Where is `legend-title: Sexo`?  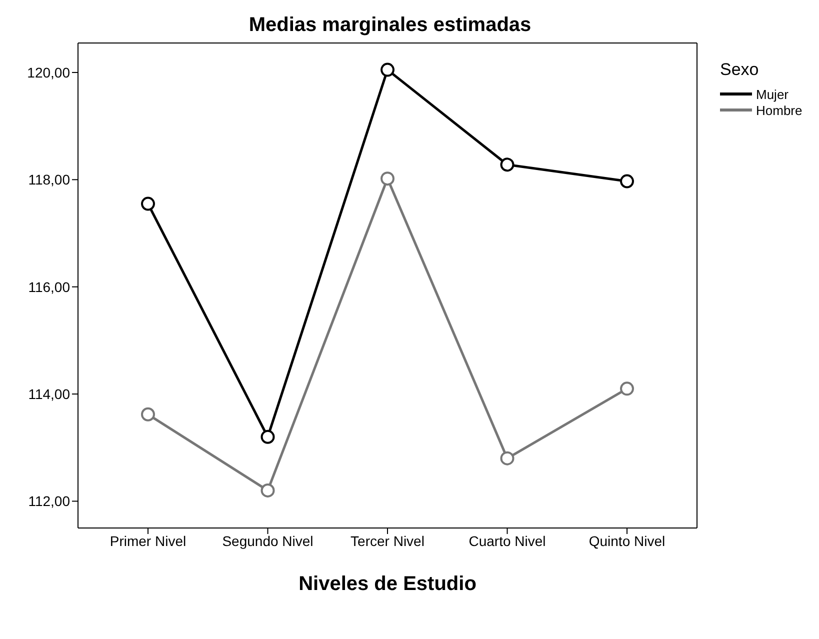 legend-title: Sexo is located at coordinates (740, 70).